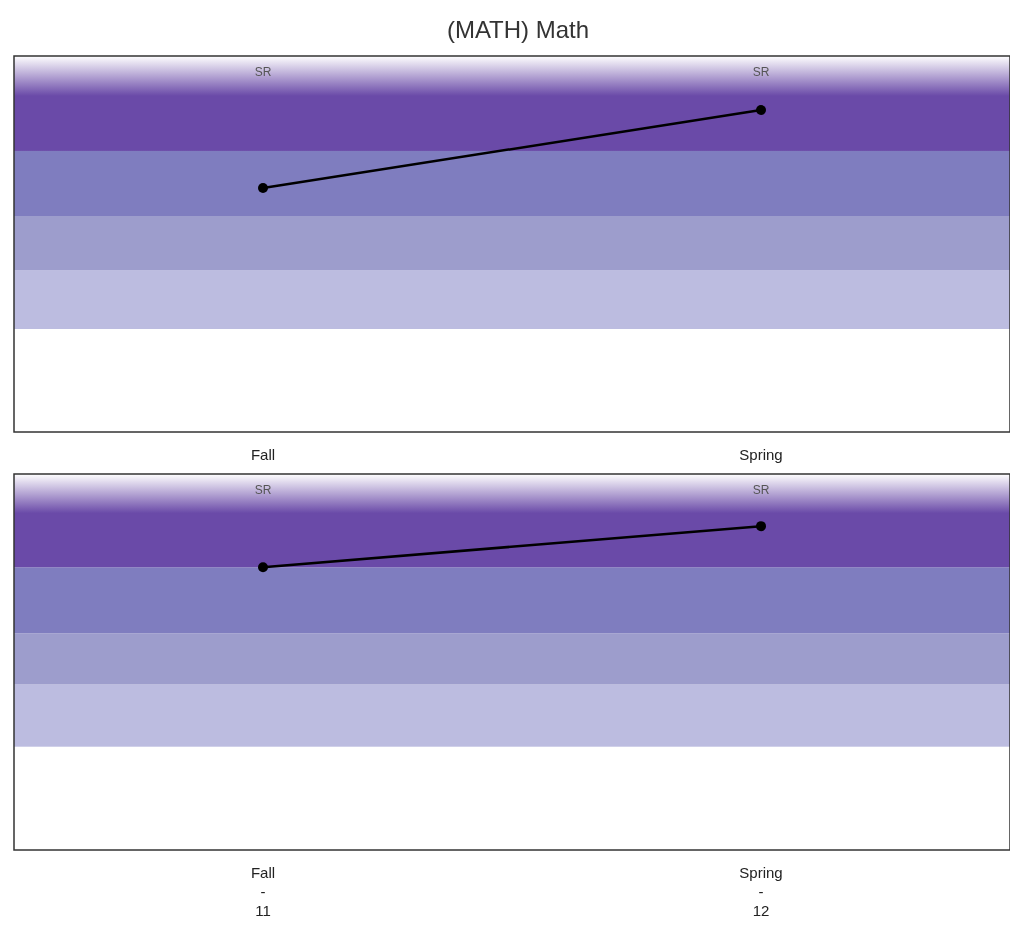 The width and height of the screenshot is (1018, 929). Describe the element at coordinates (518, 29) in the screenshot. I see `chart-title: (MATH) Math` at that location.